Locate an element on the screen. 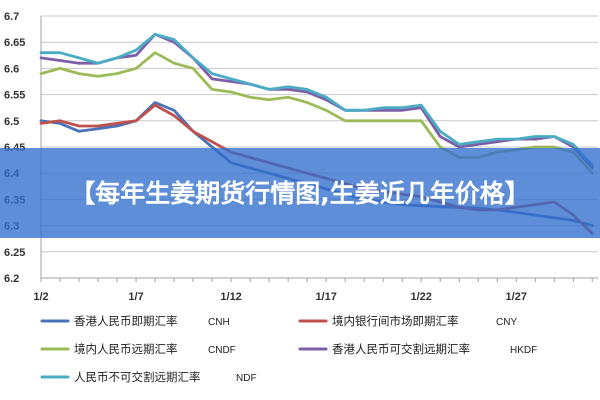  x-tick-label: 1/17 is located at coordinates (325, 297).